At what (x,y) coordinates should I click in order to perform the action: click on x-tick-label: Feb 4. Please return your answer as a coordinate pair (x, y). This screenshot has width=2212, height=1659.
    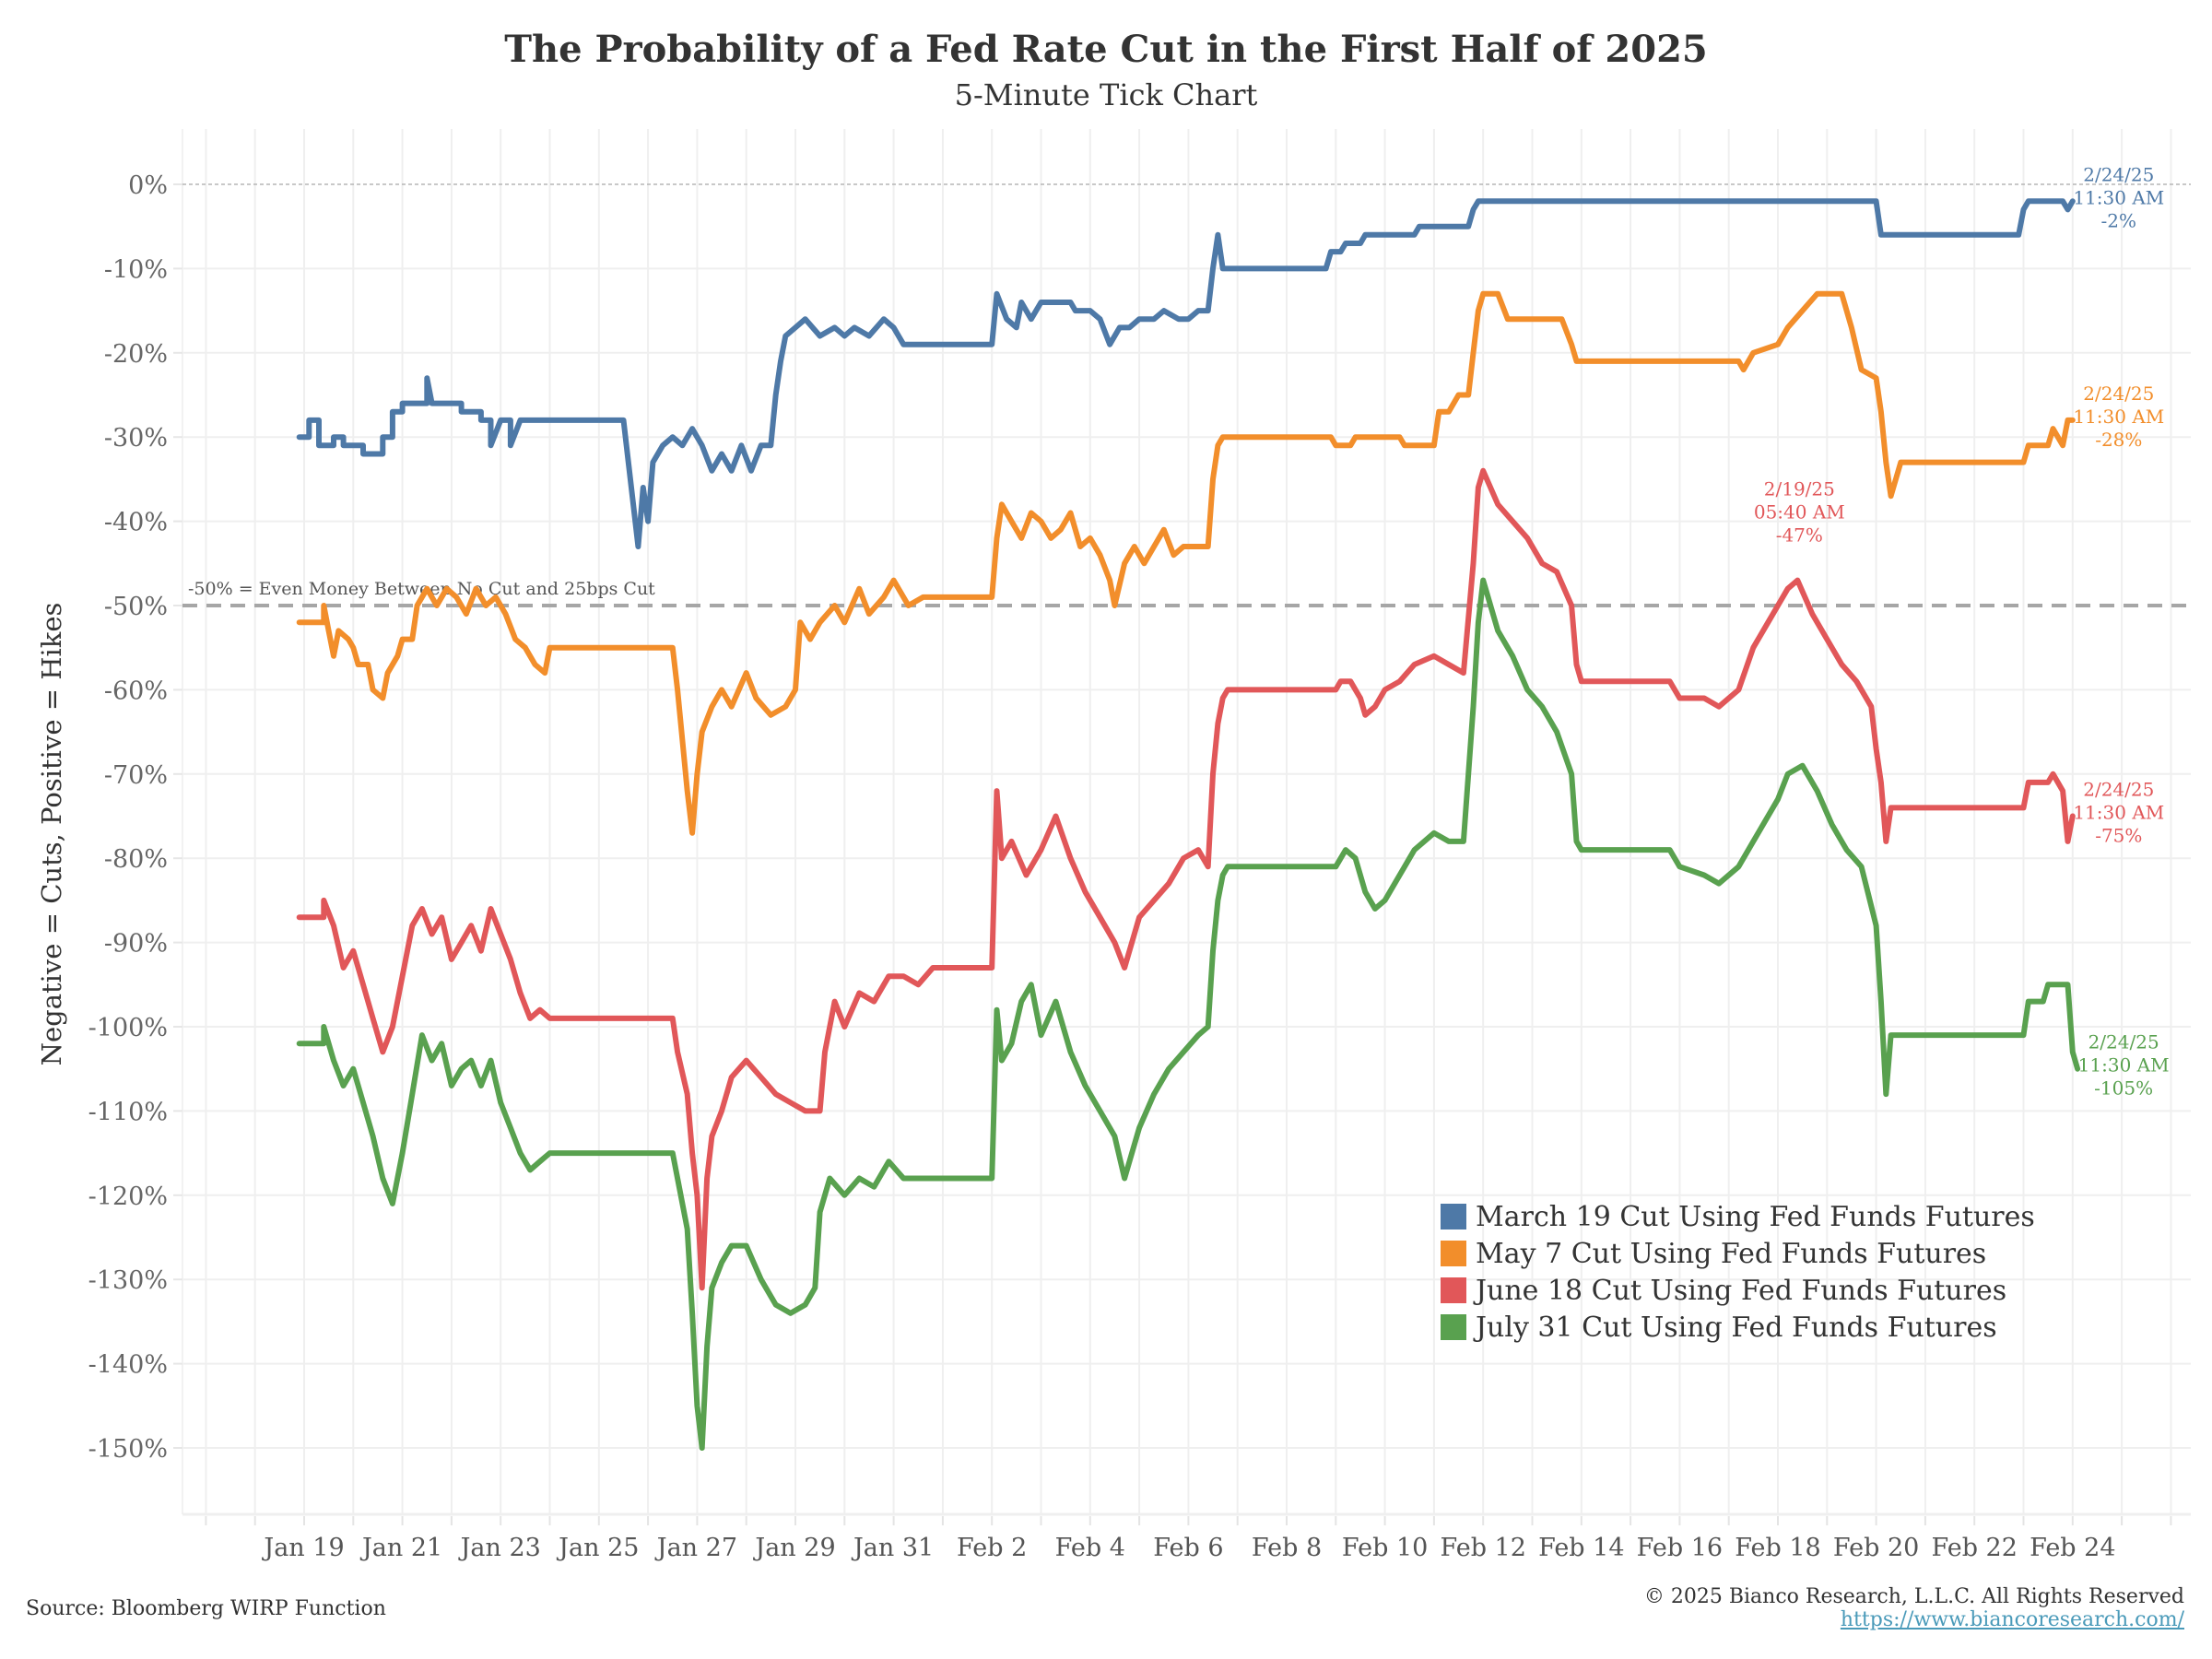
    Looking at the image, I should click on (1090, 1548).